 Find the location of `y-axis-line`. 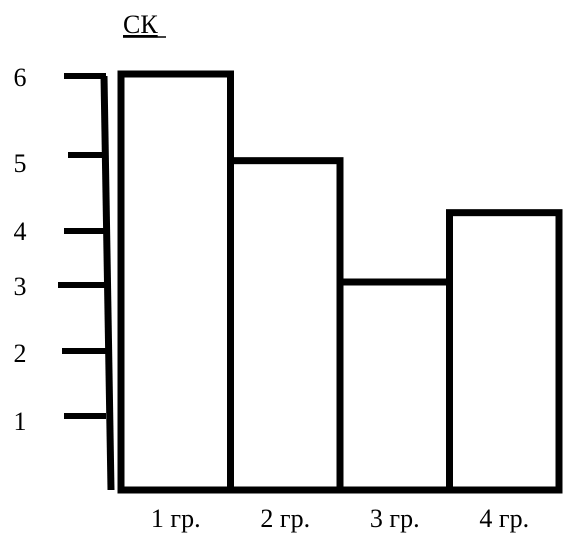

y-axis-line is located at coordinates (107, 283).